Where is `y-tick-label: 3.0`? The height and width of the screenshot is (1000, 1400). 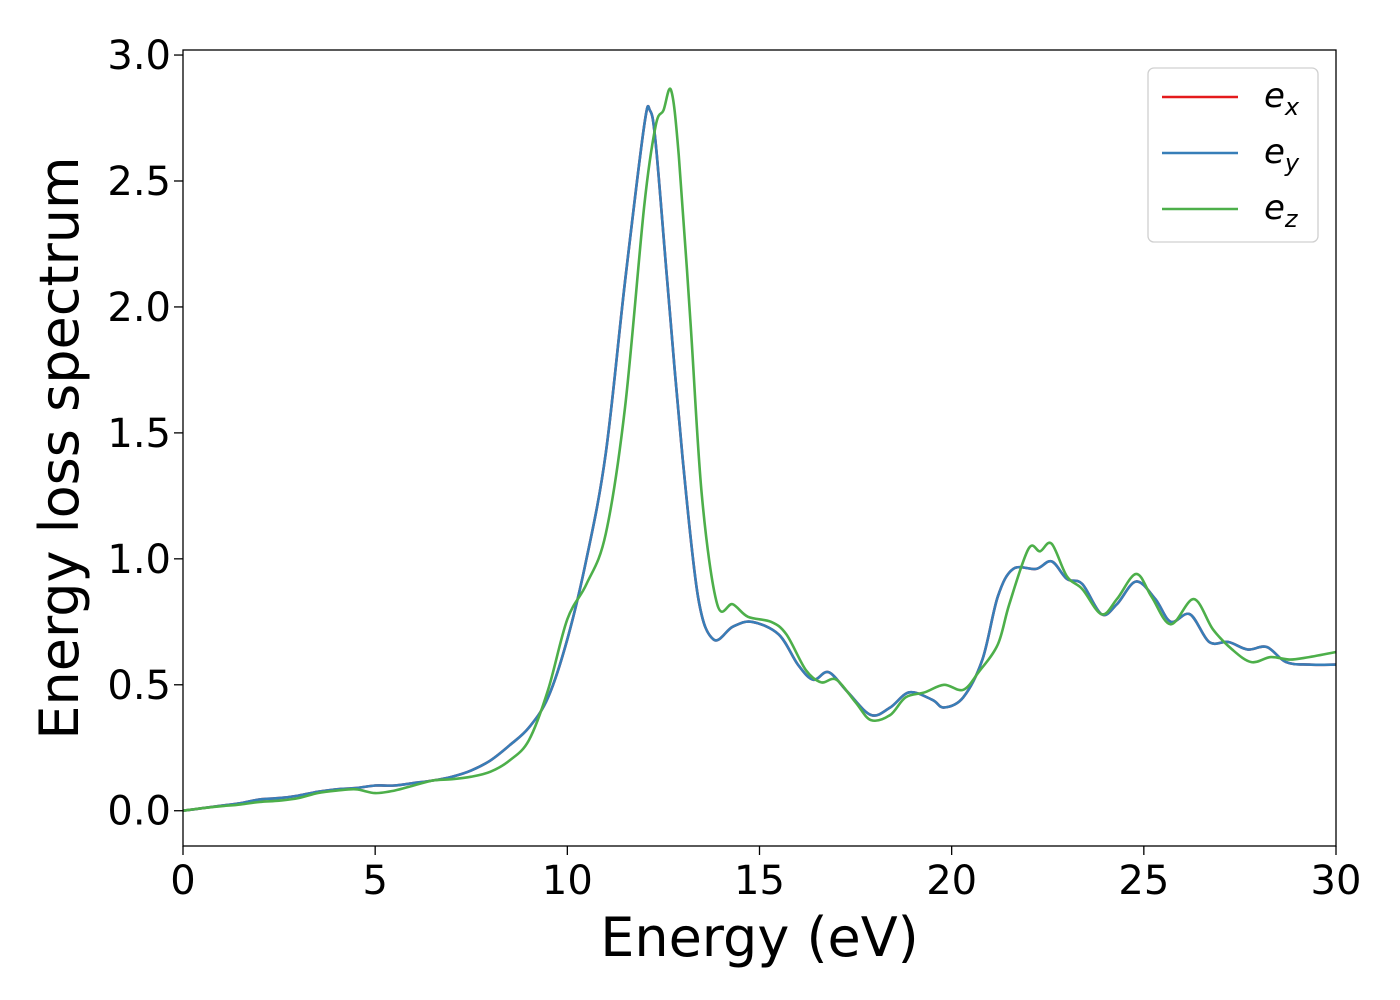 y-tick-label: 3.0 is located at coordinates (139, 56).